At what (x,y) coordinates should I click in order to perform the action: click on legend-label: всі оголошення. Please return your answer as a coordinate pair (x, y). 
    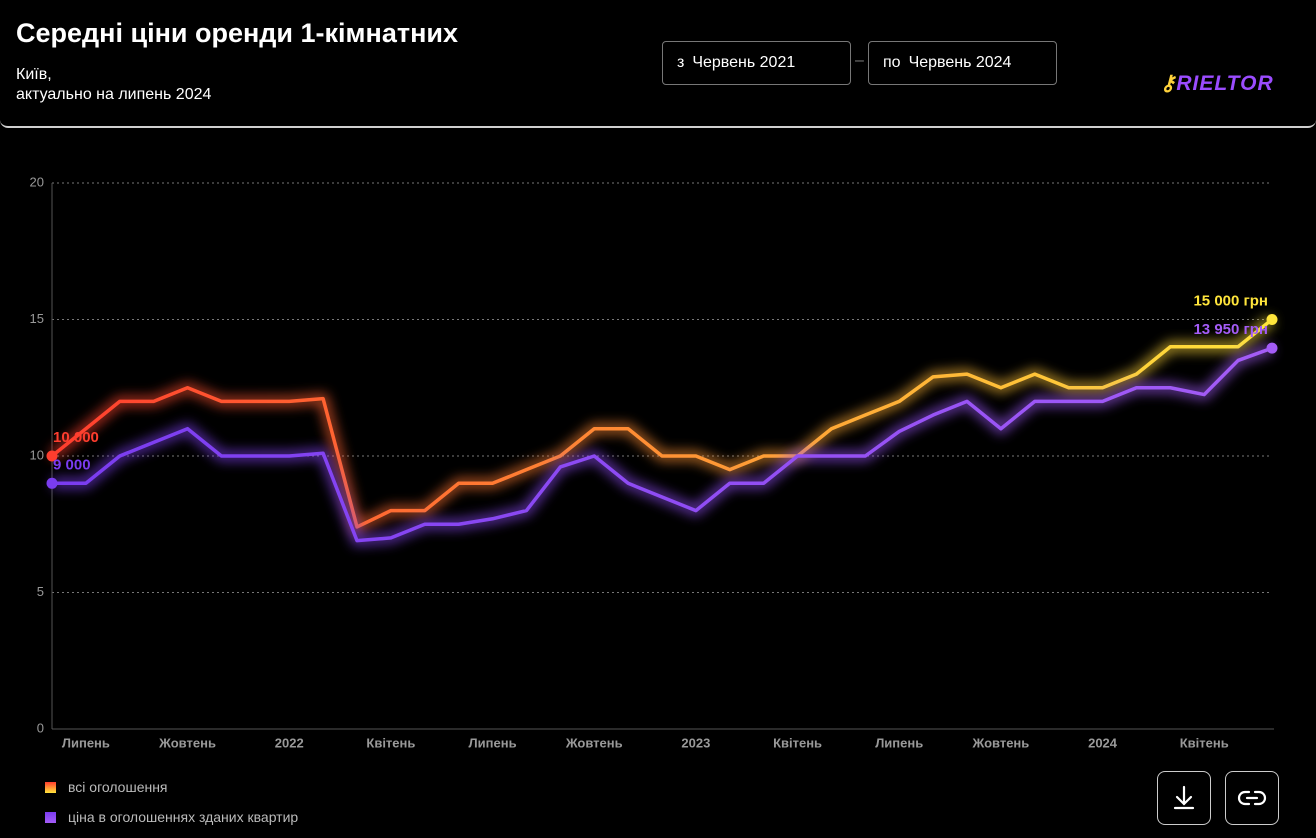
    Looking at the image, I should click on (118, 787).